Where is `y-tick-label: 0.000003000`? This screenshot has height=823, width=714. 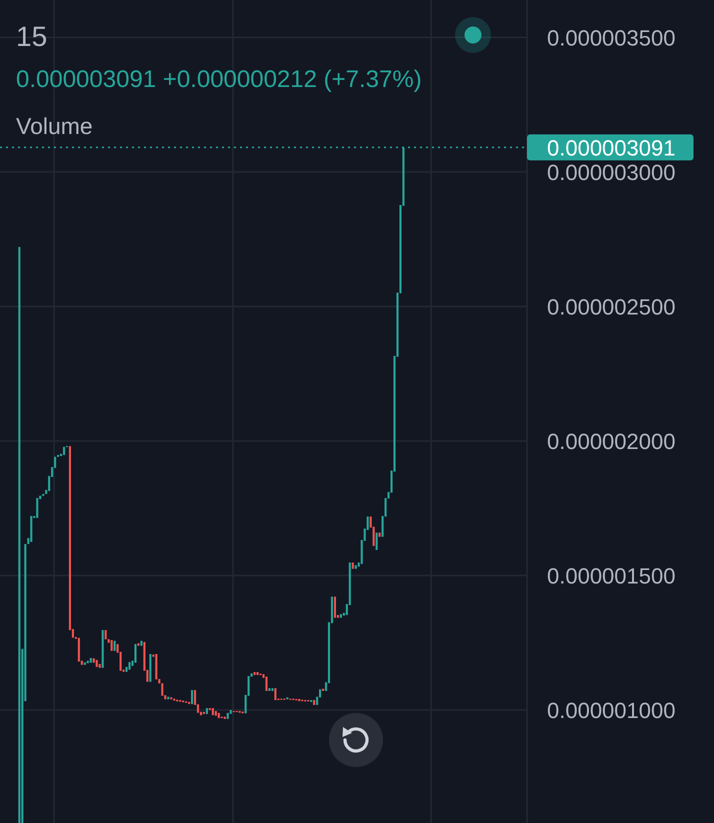 y-tick-label: 0.000003000 is located at coordinates (611, 171).